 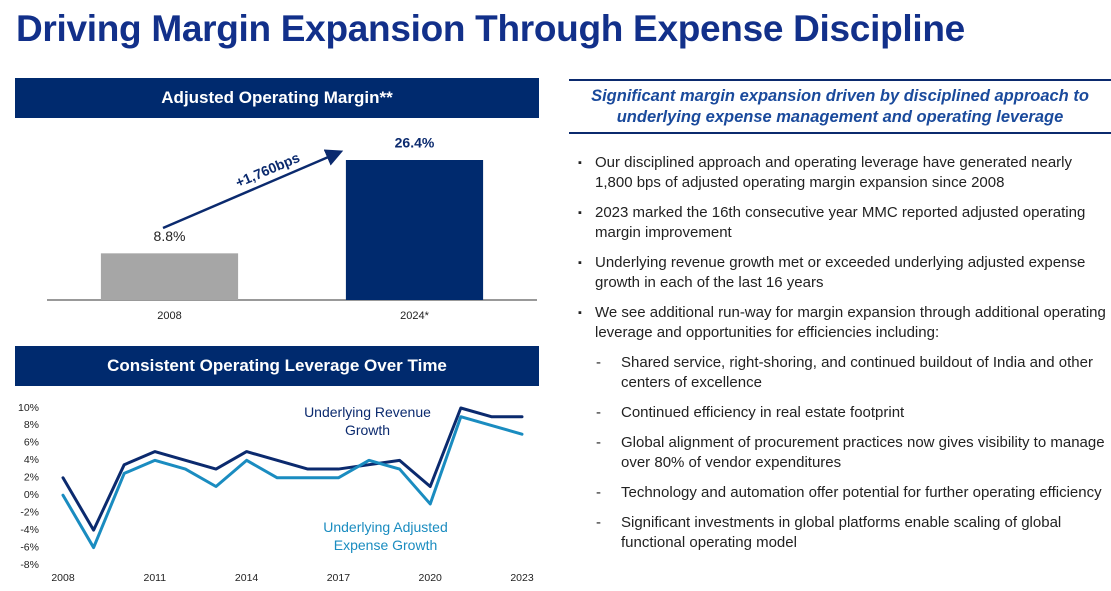 What do you see at coordinates (31, 478) in the screenshot?
I see `y-tick-label: 2%` at bounding box center [31, 478].